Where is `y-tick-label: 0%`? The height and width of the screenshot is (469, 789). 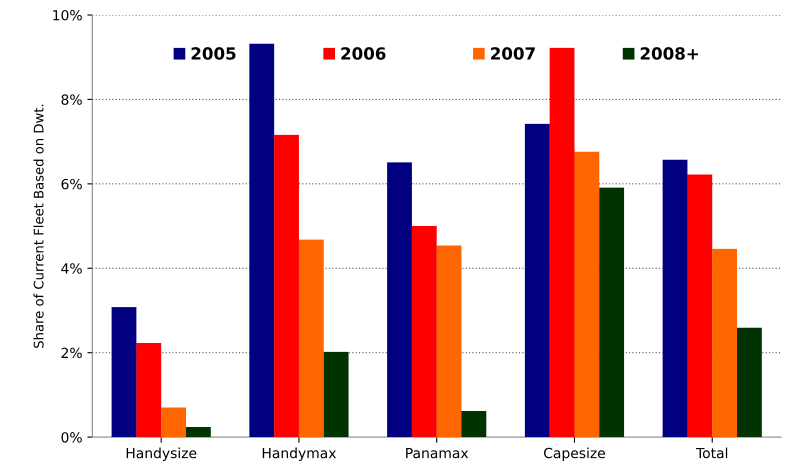 y-tick-label: 0% is located at coordinates (71, 437).